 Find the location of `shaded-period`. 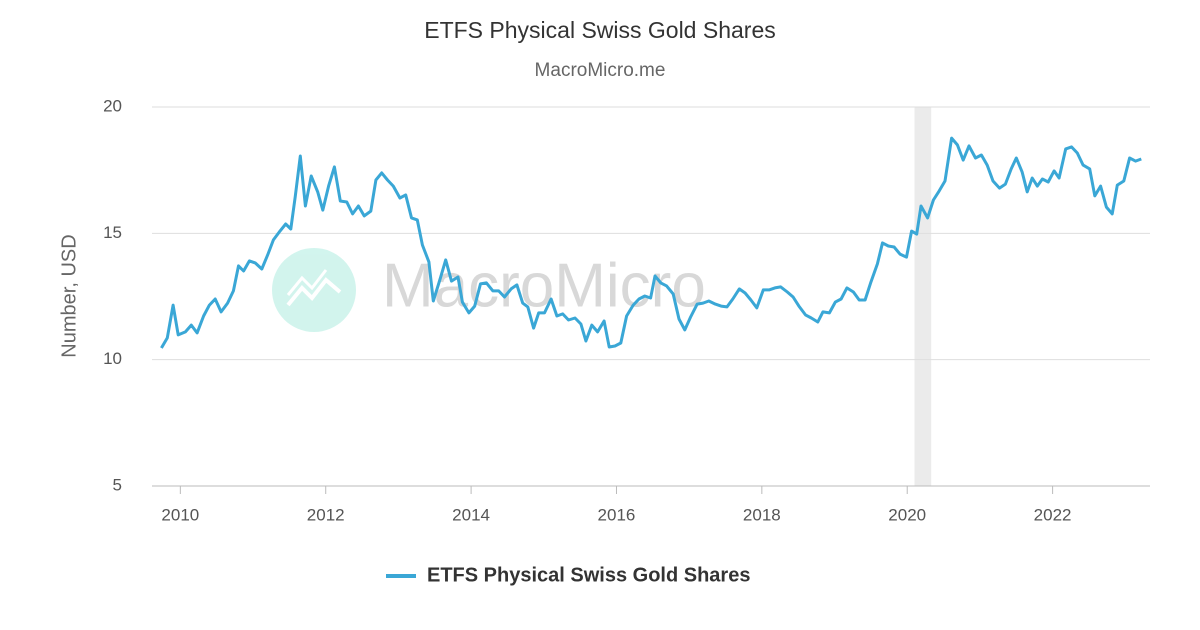

shaded-period is located at coordinates (923, 296).